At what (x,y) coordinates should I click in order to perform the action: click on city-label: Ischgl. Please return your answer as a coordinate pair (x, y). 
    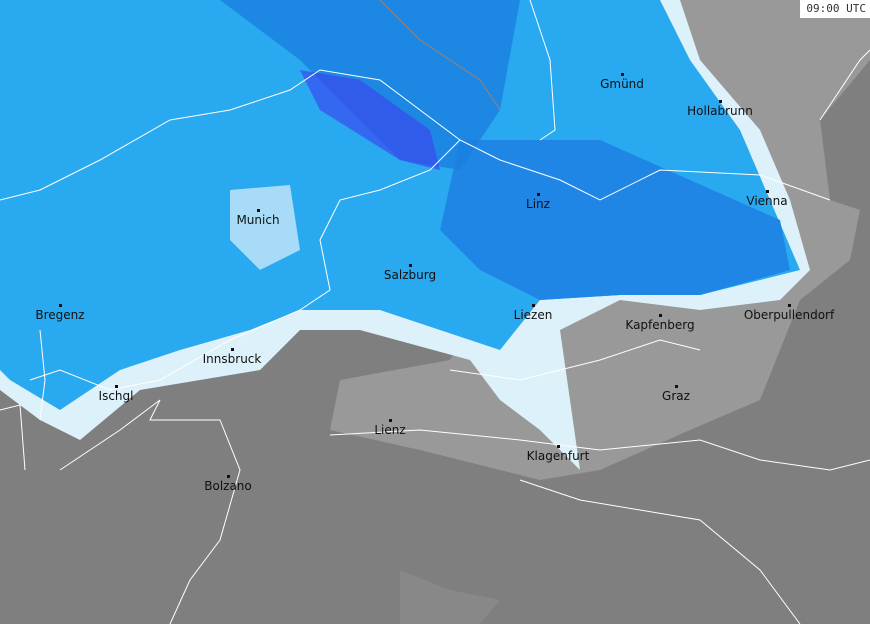
    Looking at the image, I should click on (116, 396).